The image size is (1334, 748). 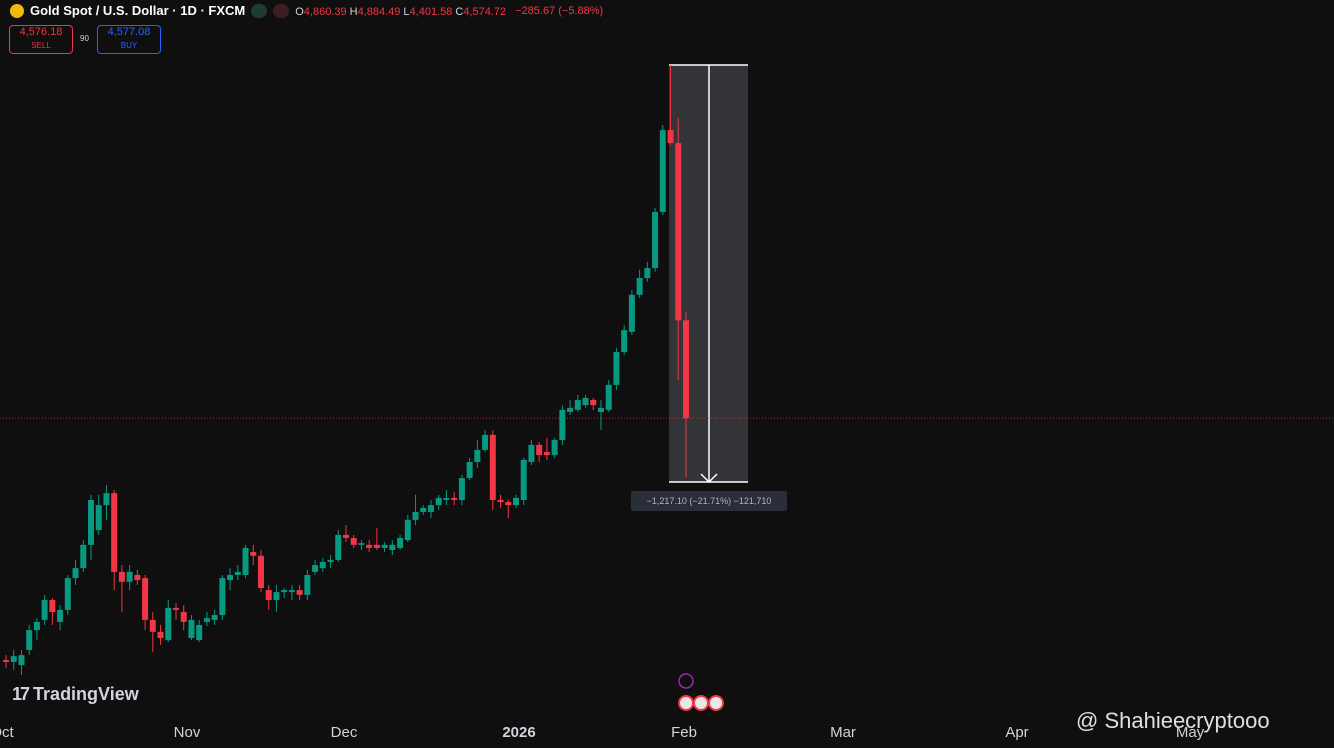 What do you see at coordinates (1190, 732) in the screenshot?
I see `x-tick-label: May` at bounding box center [1190, 732].